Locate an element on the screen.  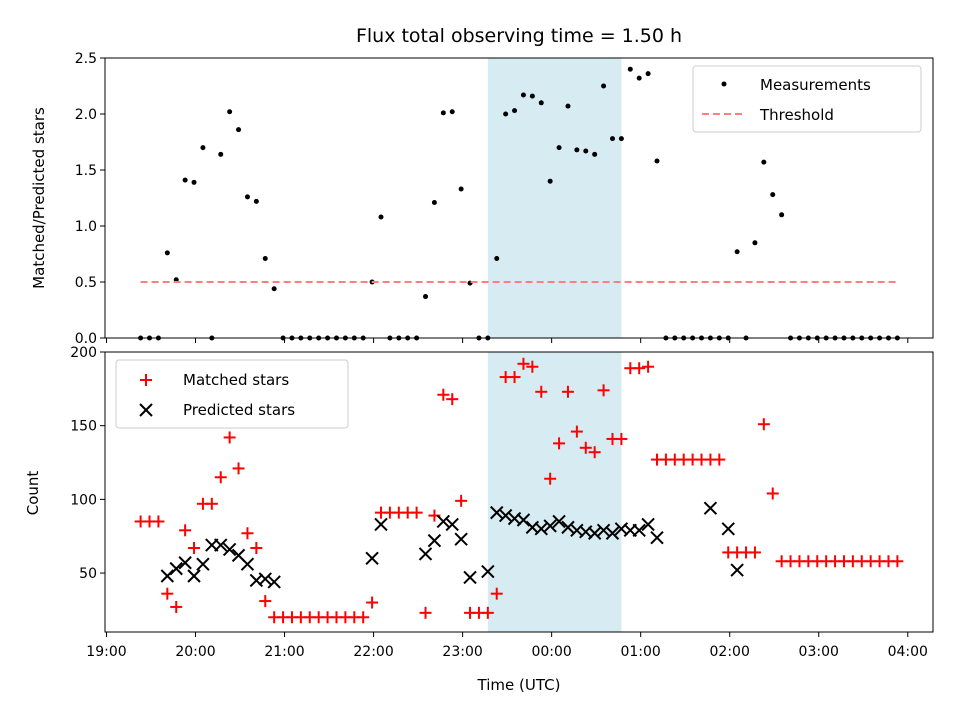
top-highlight-span is located at coordinates (554, 198).